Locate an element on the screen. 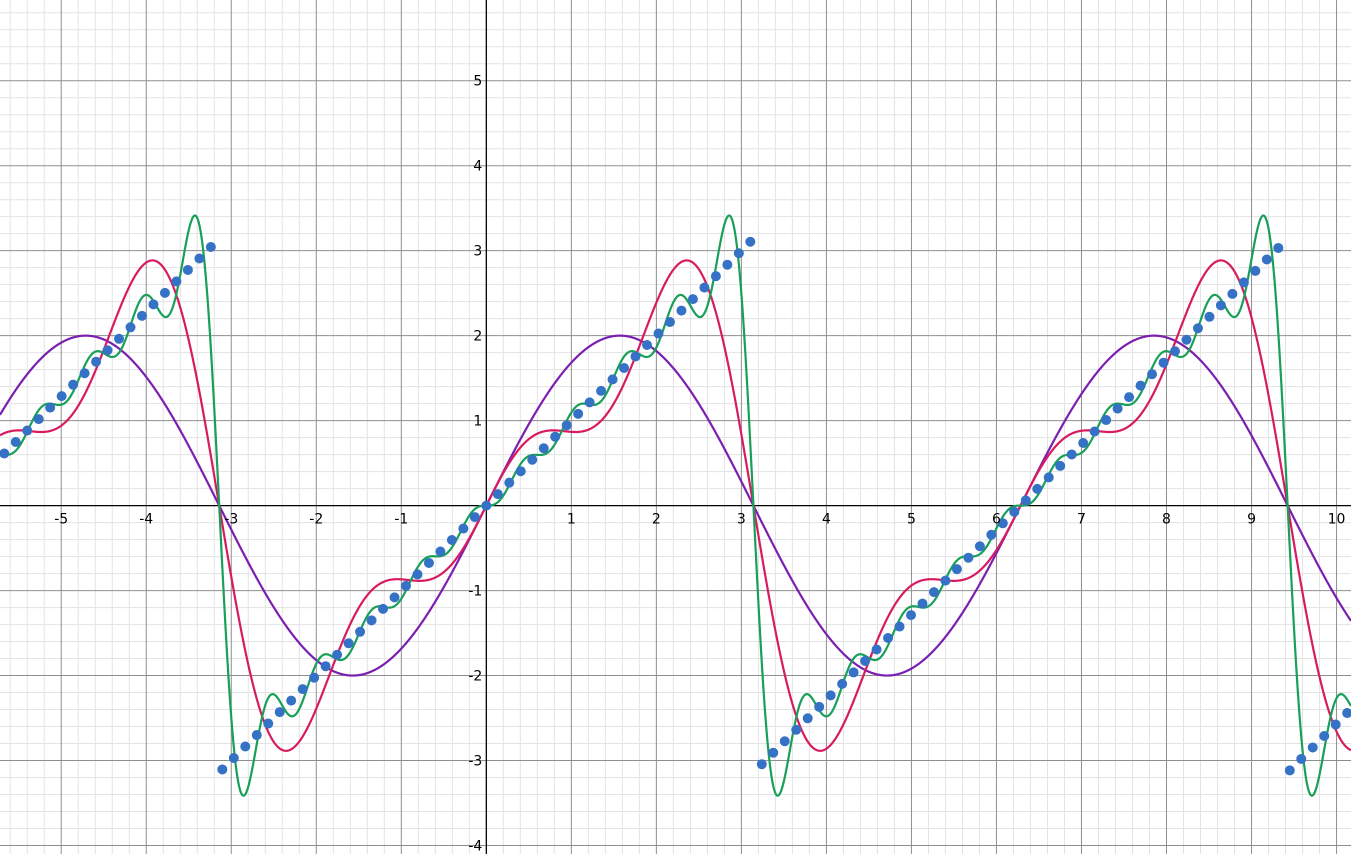  x-tick-label: -4 is located at coordinates (146, 520).